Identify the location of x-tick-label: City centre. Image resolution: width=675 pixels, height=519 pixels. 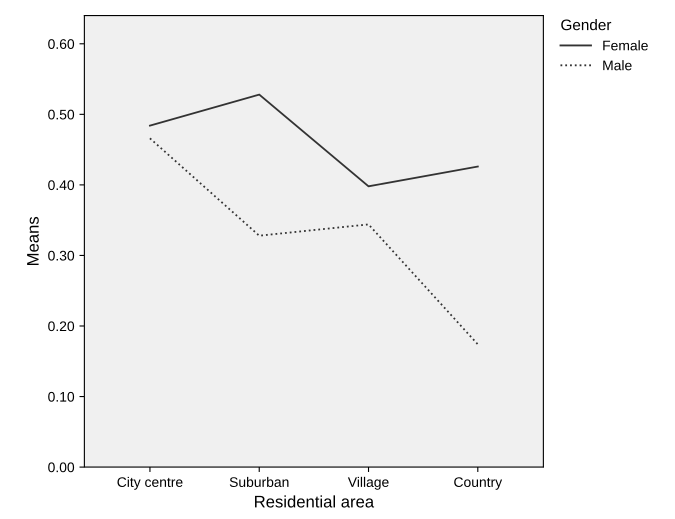
(150, 483).